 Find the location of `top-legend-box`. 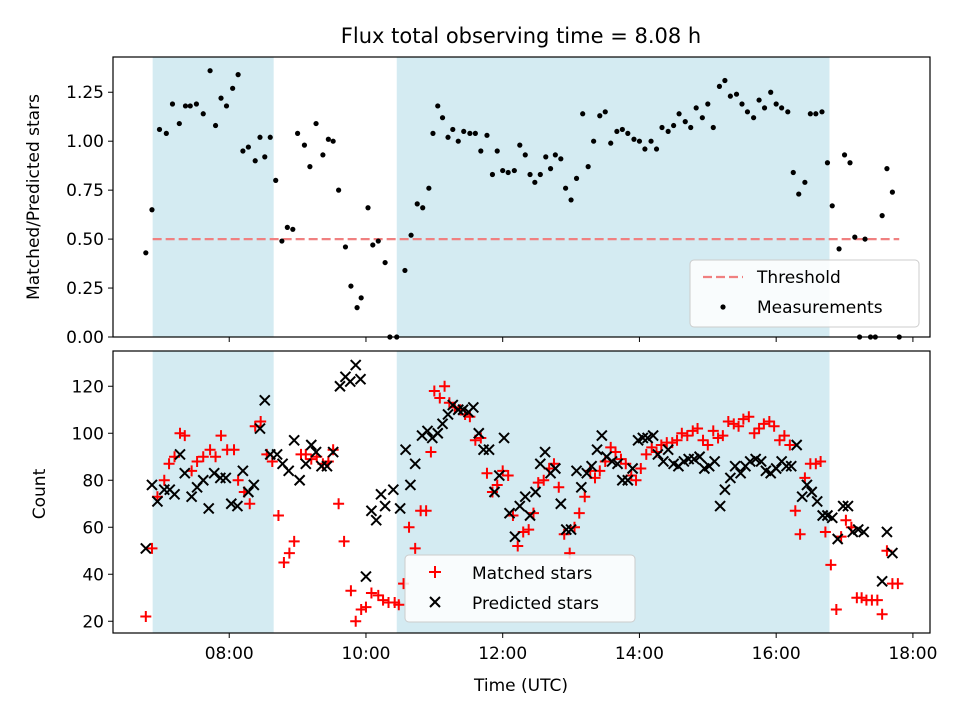

top-legend-box is located at coordinates (804, 293).